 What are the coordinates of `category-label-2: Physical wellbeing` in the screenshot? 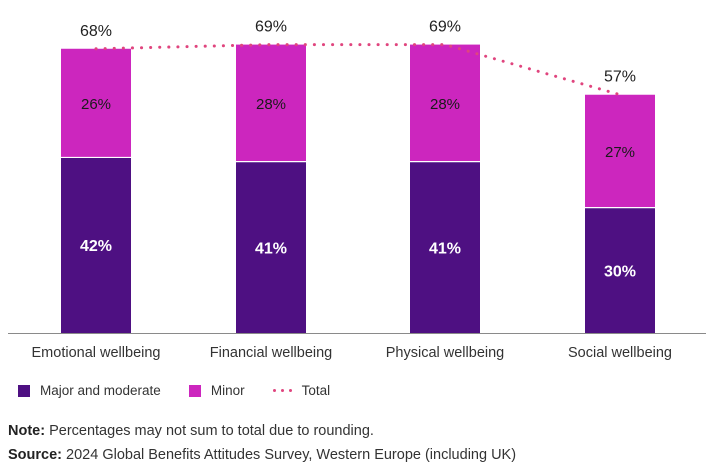 It's located at (445, 353).